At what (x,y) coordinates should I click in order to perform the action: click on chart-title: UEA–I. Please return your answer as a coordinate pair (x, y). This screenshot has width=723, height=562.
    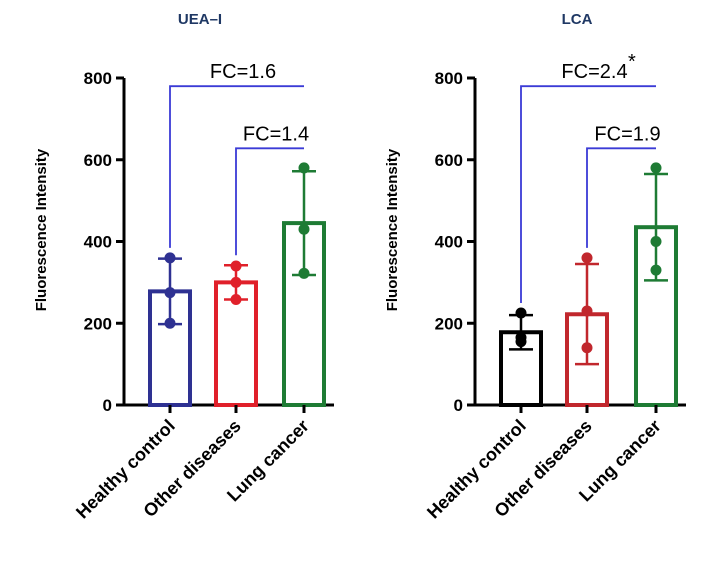
    Looking at the image, I should click on (200, 19).